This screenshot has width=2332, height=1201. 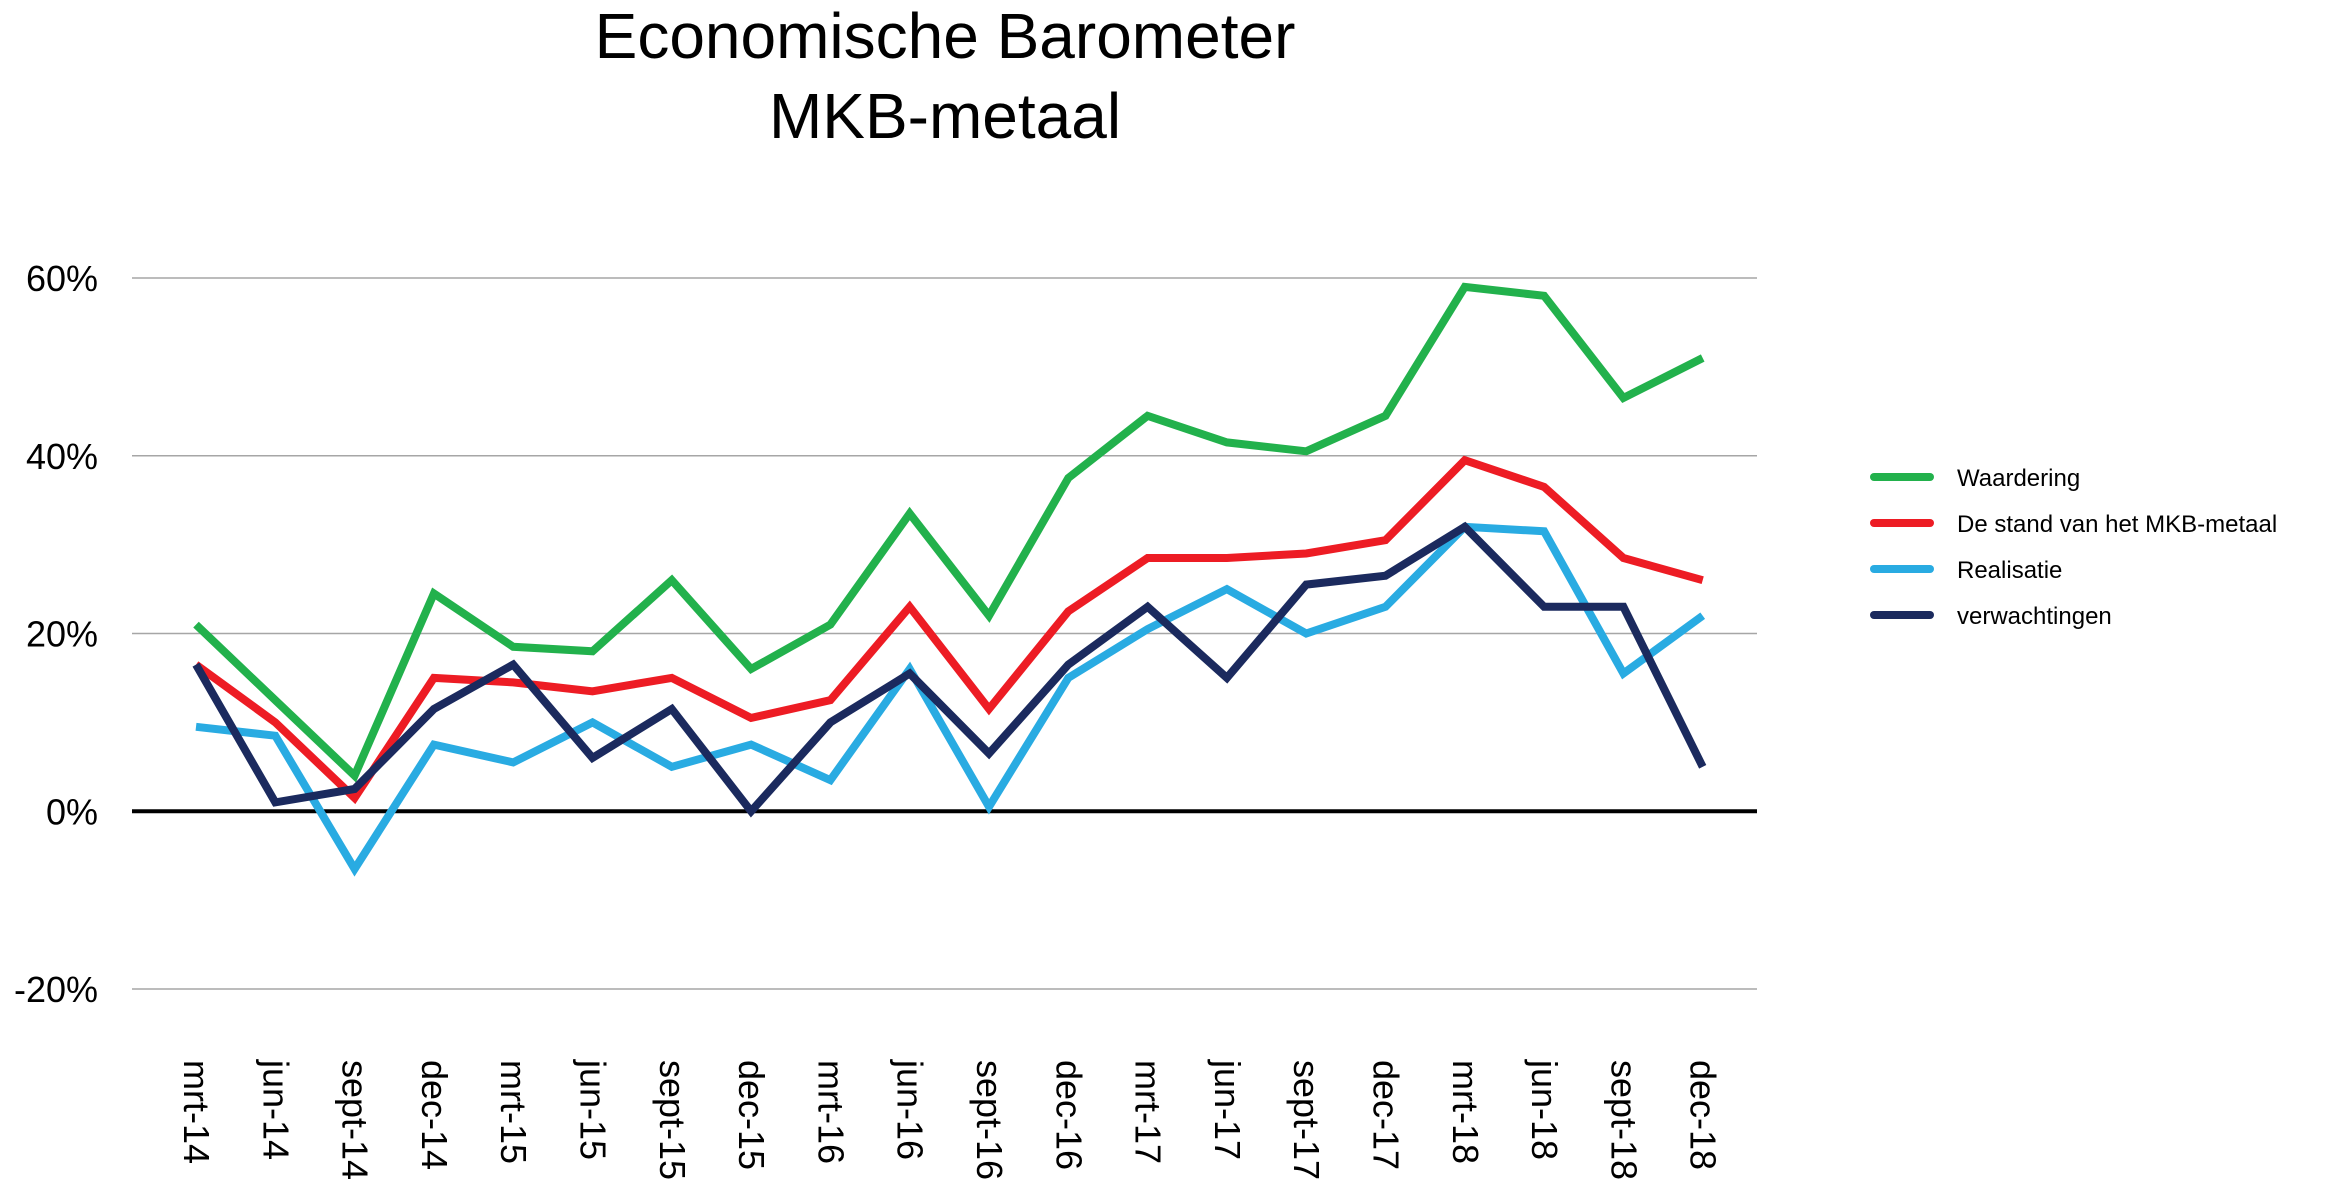 What do you see at coordinates (2018, 478) in the screenshot?
I see `legend-label: Waardering` at bounding box center [2018, 478].